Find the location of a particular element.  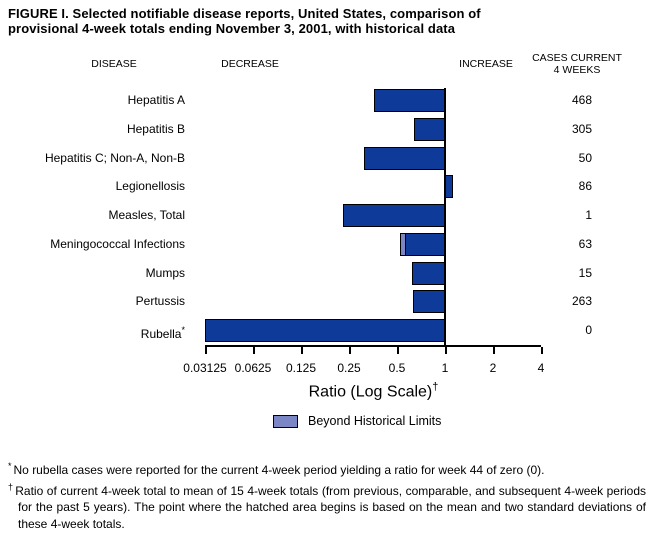

asterisk-marker: * is located at coordinates (10, 466).